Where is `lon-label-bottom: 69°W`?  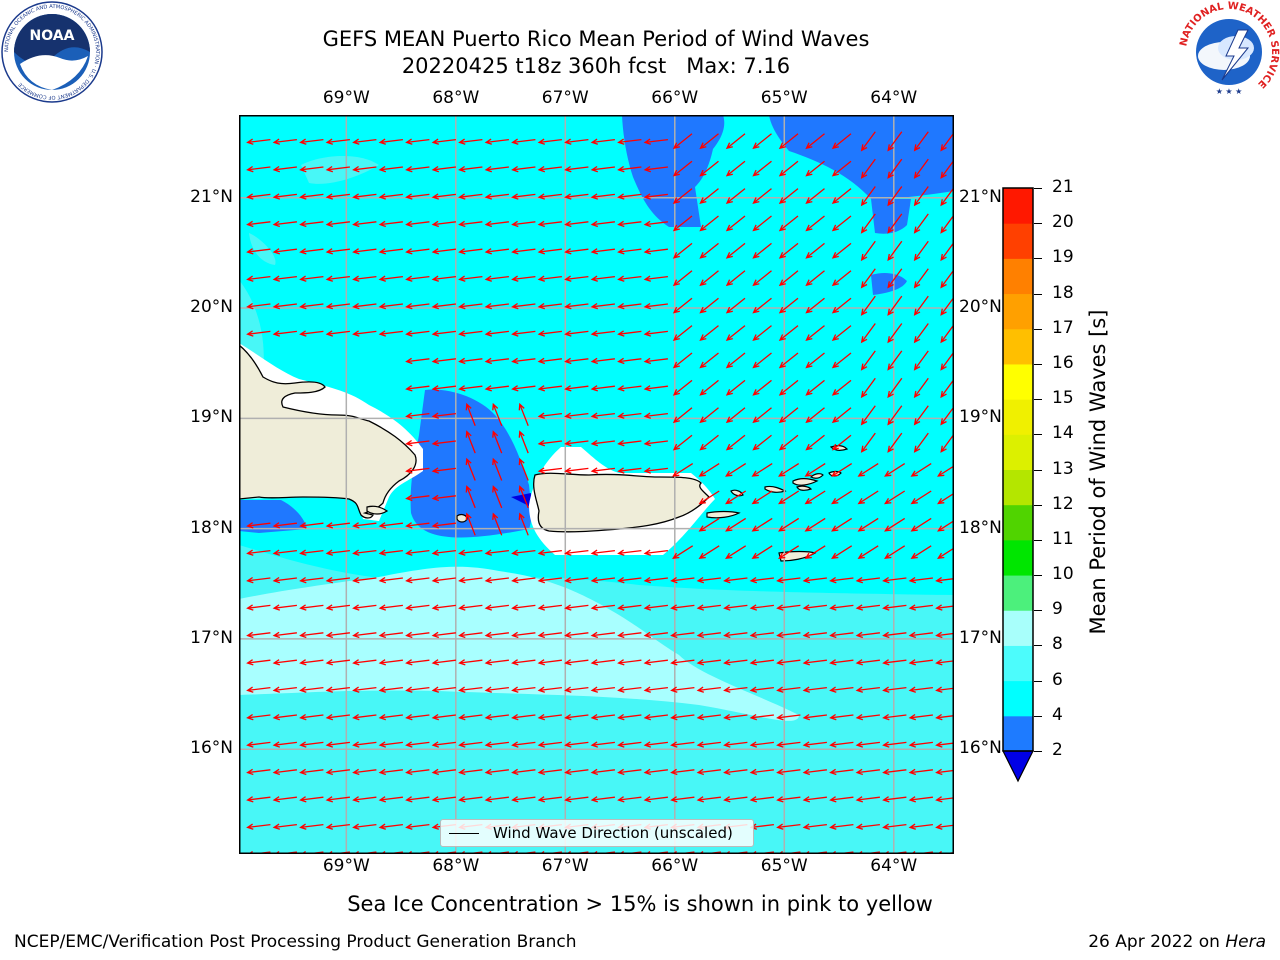 lon-label-bottom: 69°W is located at coordinates (346, 866).